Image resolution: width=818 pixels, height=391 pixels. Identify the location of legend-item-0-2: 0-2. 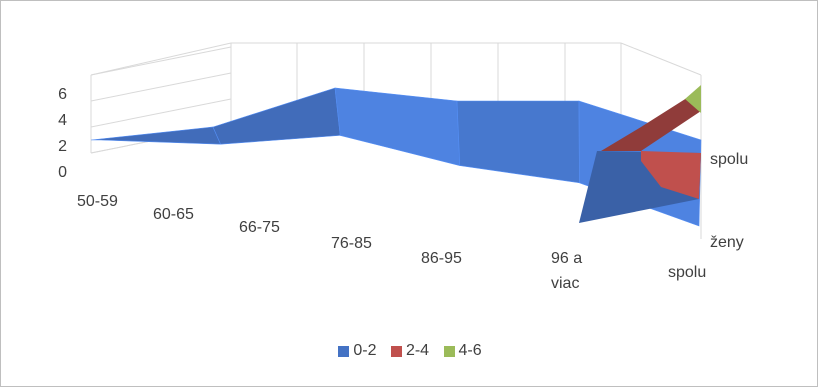
(357, 351).